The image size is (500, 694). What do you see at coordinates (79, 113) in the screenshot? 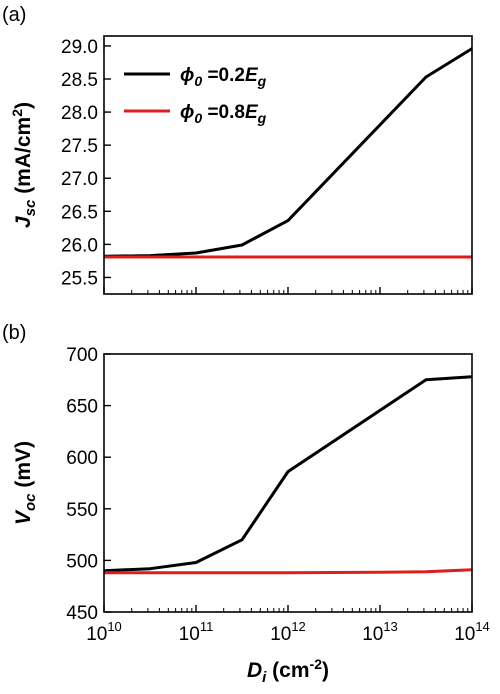
I see `y-tick-label: 28.0` at bounding box center [79, 113].